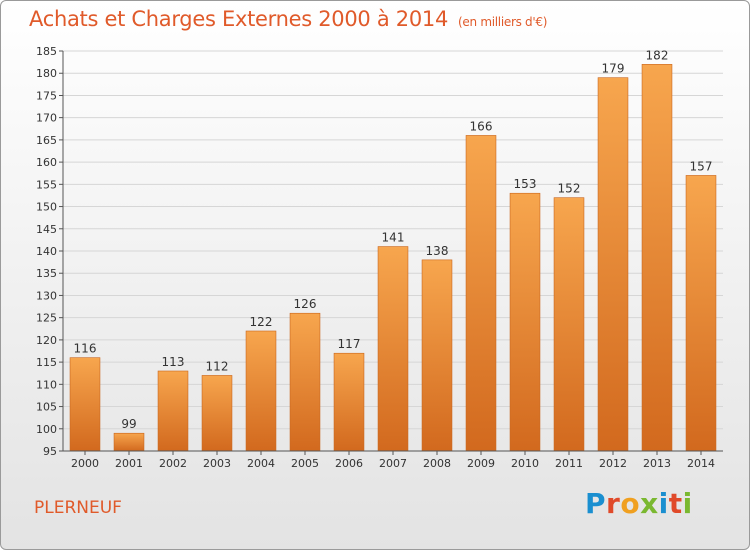 The height and width of the screenshot is (550, 750). Describe the element at coordinates (46, 407) in the screenshot. I see `y-tick-label: 105` at that location.